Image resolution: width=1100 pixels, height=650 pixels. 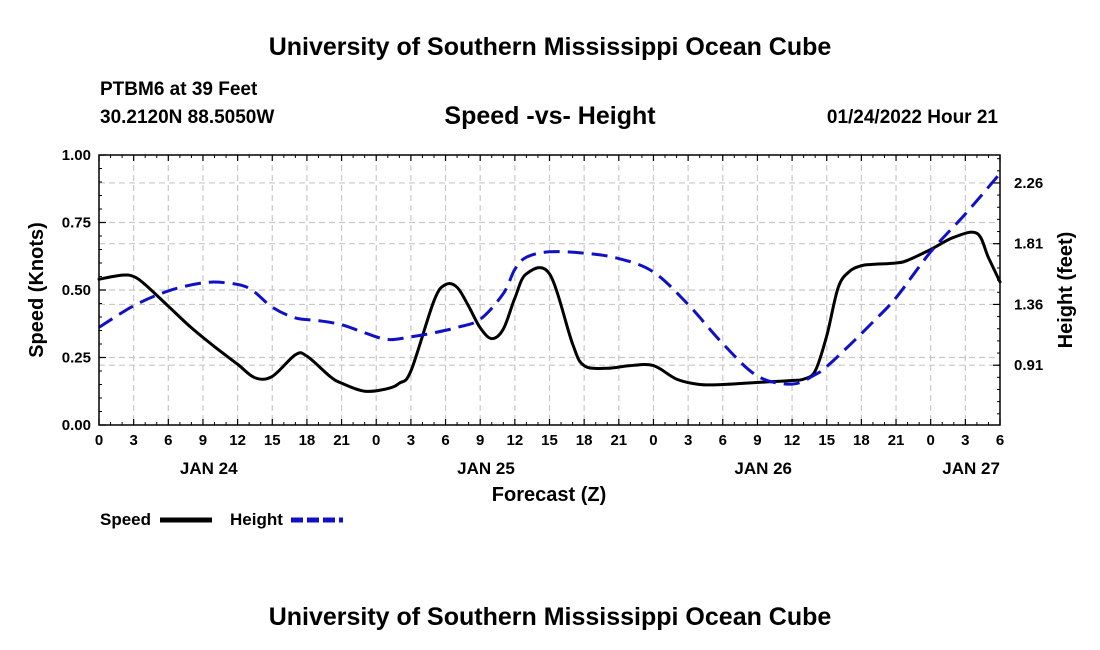 What do you see at coordinates (1028, 365) in the screenshot?
I see `y2-tick-label: 0.91` at bounding box center [1028, 365].